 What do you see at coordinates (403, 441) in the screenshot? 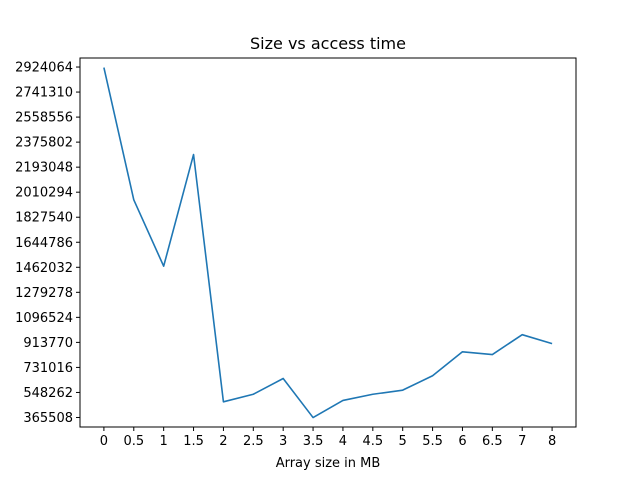
I see `x-tick-label: 5` at bounding box center [403, 441].